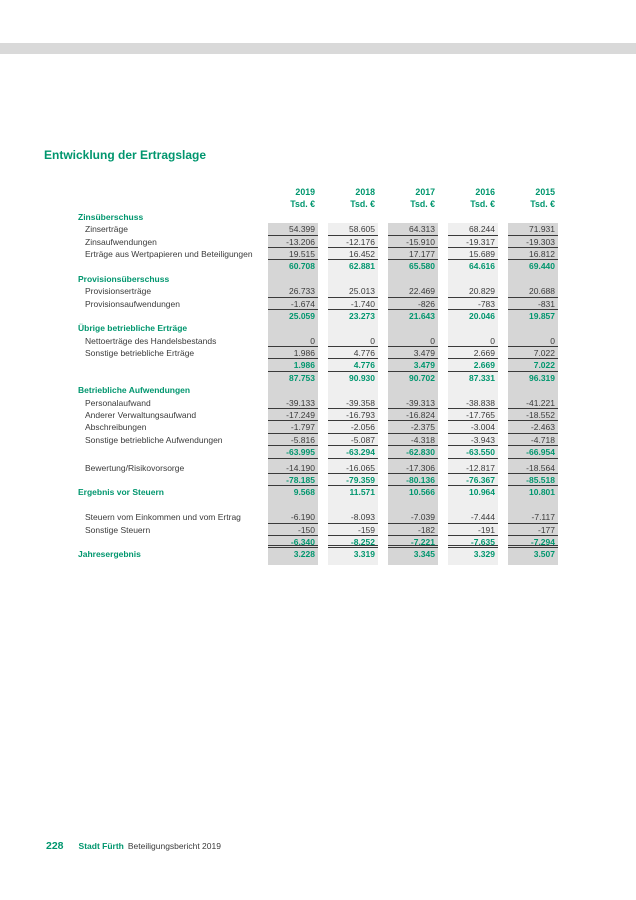 The height and width of the screenshot is (900, 636). I want to click on value-cell: 2019, so click(305, 192).